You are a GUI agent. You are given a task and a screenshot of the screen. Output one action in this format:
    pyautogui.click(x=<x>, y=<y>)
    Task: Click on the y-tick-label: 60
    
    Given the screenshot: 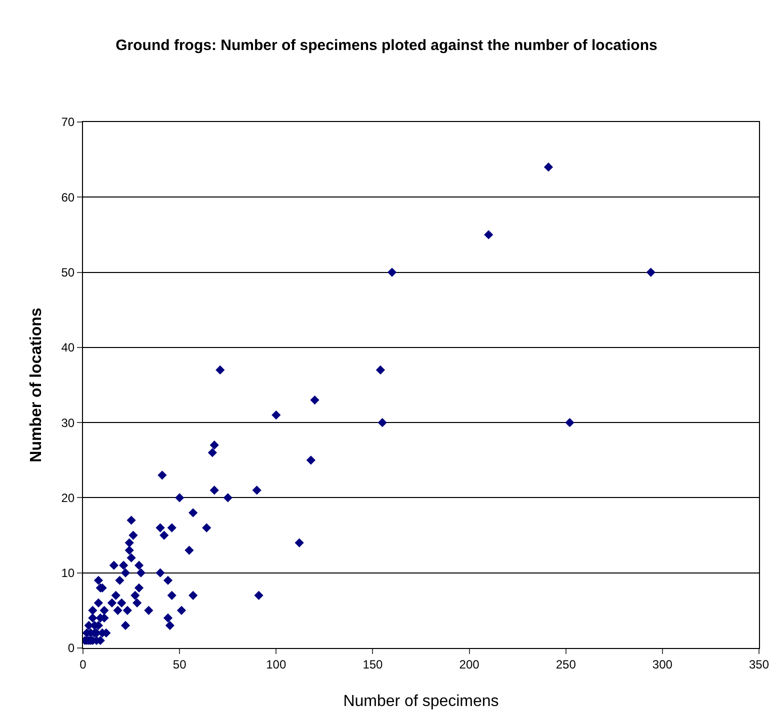 What is the action you would take?
    pyautogui.click(x=68, y=197)
    